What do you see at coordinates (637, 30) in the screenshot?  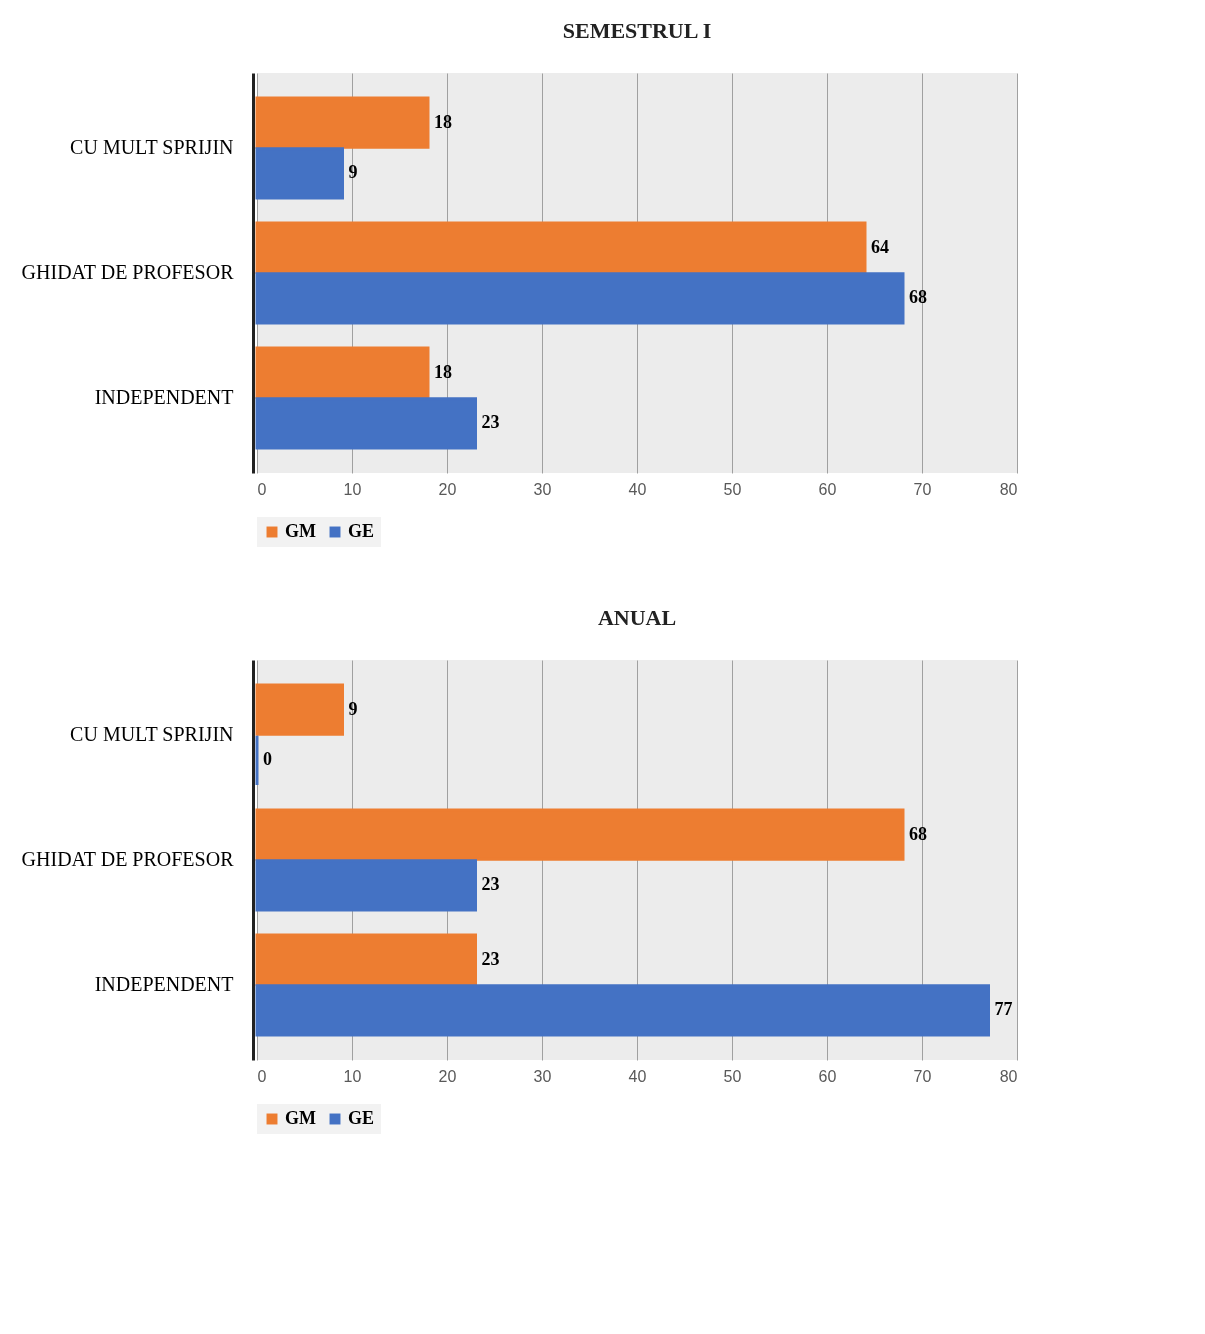 I see `chart-title: SEMESTRUL I` at bounding box center [637, 30].